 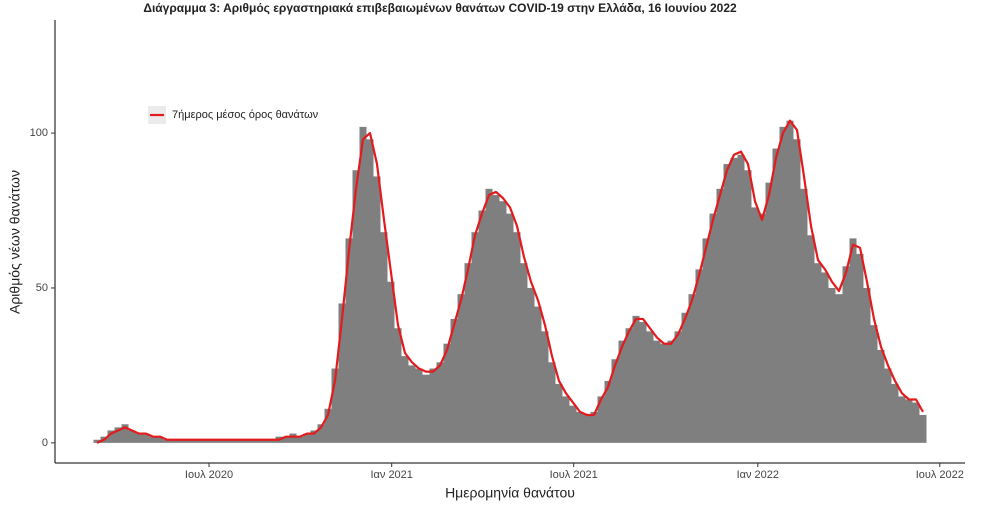 I want to click on x-tick-label: Ιουλ 2022, so click(x=940, y=475).